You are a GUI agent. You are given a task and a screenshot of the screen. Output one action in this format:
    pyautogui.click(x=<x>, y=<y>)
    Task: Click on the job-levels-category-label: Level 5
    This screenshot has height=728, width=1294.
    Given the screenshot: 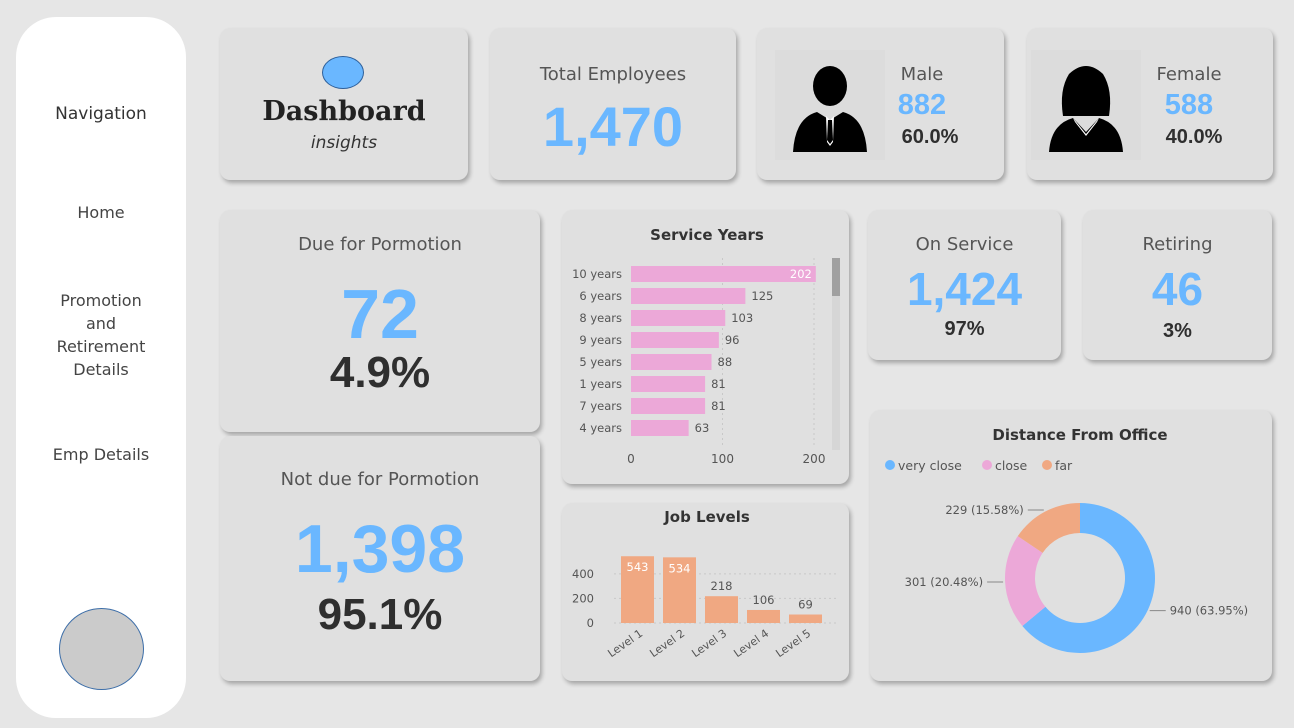 What is the action you would take?
    pyautogui.click(x=793, y=643)
    